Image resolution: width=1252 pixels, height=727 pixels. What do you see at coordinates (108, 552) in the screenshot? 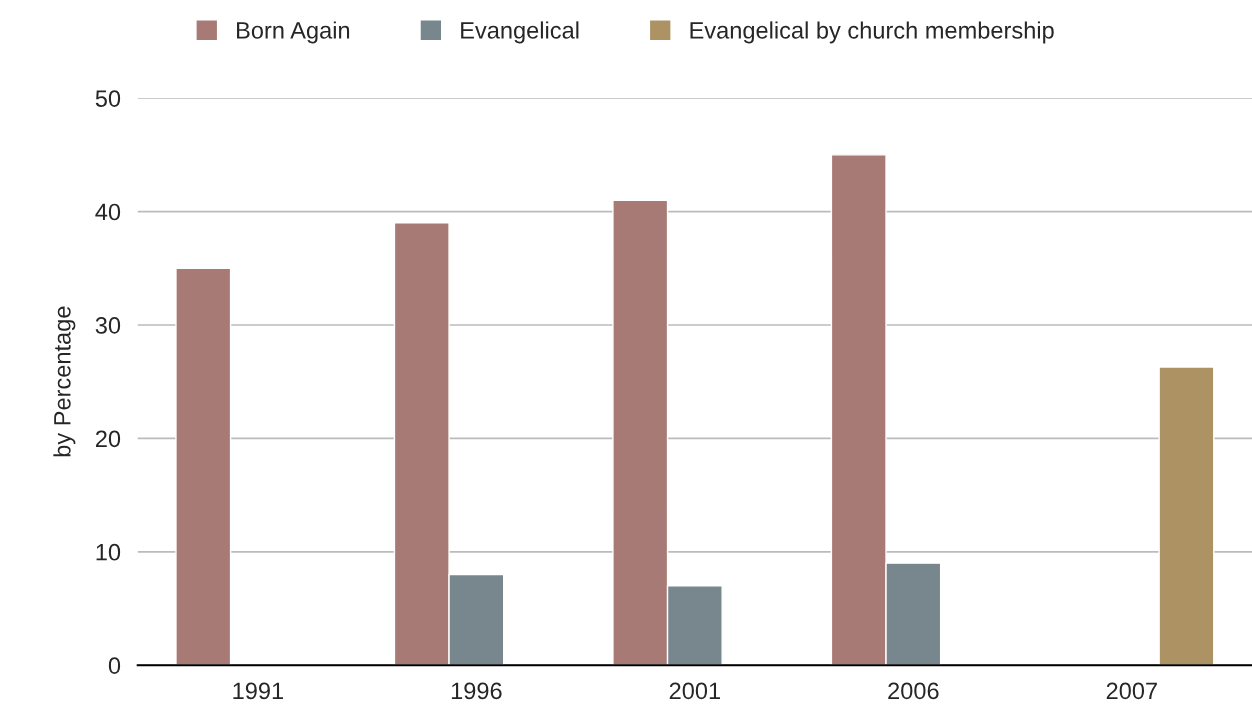
I see `y-tick-label: 10` at bounding box center [108, 552].